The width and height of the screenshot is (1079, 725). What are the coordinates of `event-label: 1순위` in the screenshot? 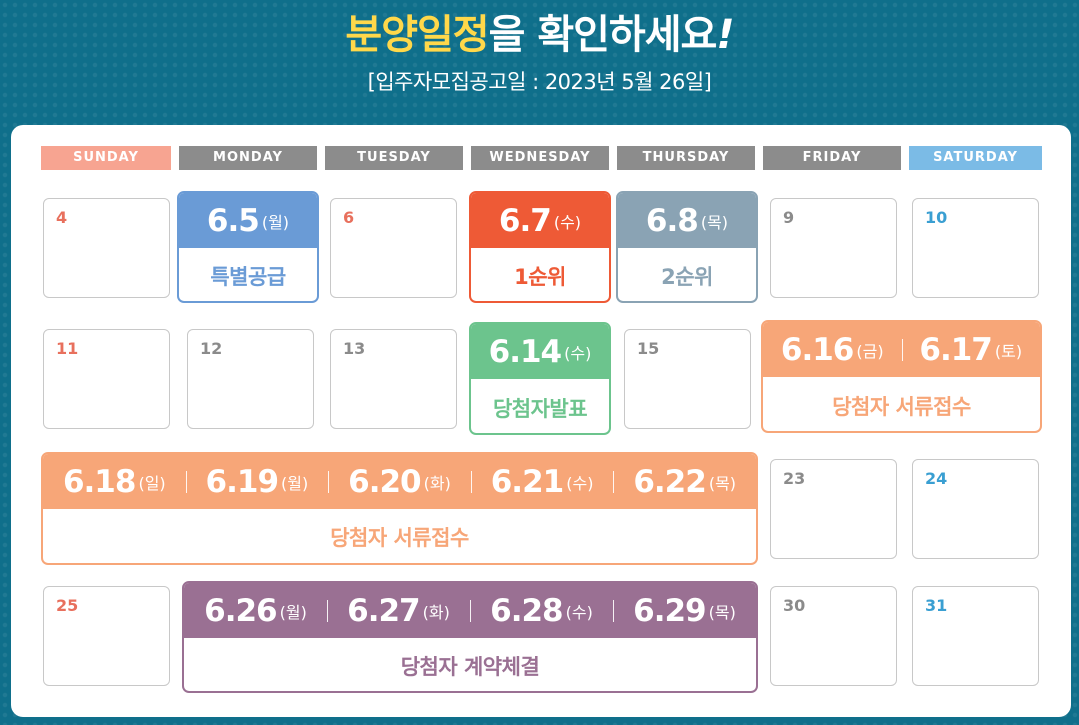 It's located at (540, 277).